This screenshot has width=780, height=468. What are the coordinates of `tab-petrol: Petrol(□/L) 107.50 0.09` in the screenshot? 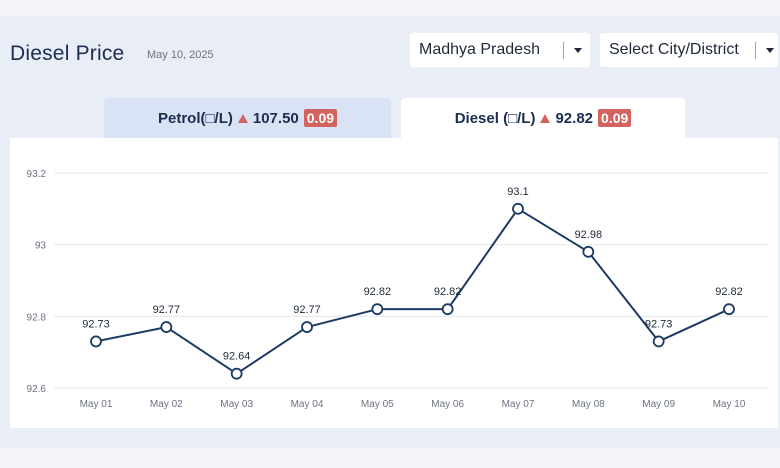 It's located at (247, 118).